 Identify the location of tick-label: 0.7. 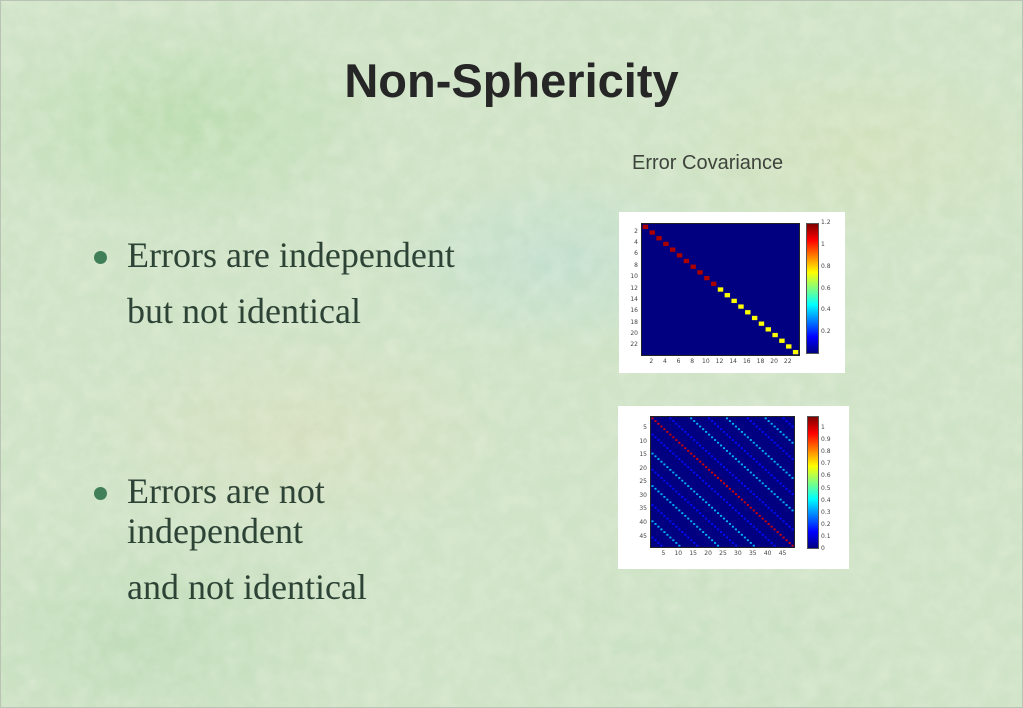
(826, 464).